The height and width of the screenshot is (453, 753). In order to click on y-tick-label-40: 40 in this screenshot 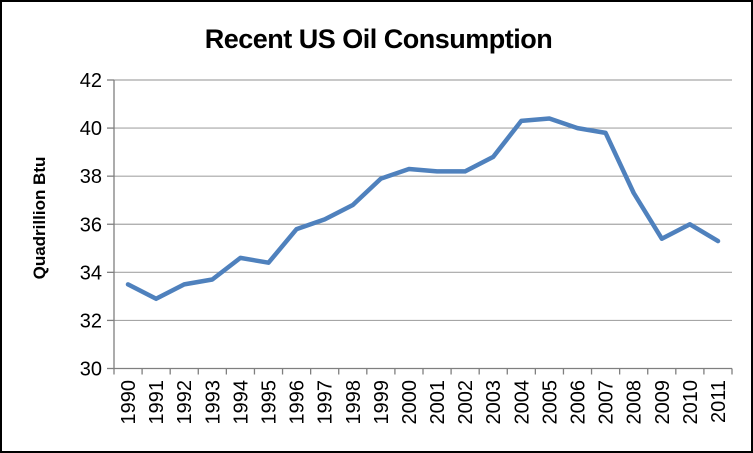, I will do `click(91, 129)`.